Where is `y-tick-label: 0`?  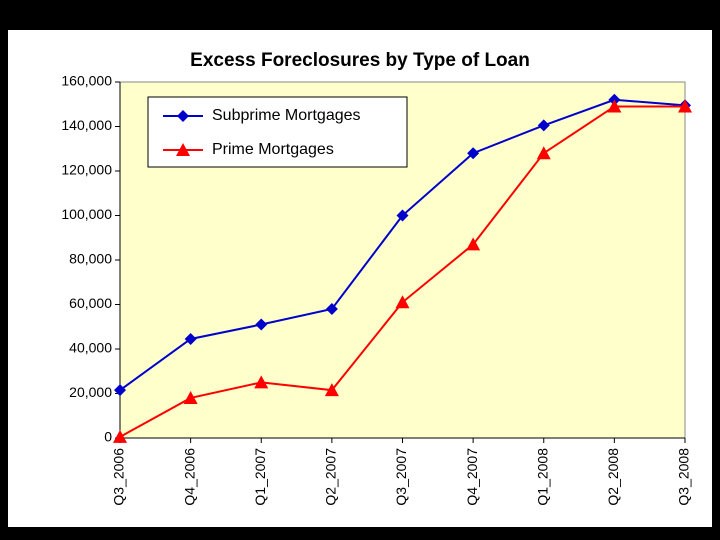 y-tick-label: 0 is located at coordinates (108, 437).